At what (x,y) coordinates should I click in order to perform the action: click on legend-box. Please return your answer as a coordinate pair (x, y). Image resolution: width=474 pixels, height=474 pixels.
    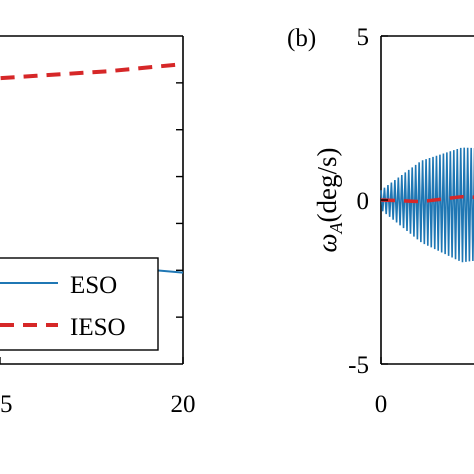
    Looking at the image, I should click on (79, 304).